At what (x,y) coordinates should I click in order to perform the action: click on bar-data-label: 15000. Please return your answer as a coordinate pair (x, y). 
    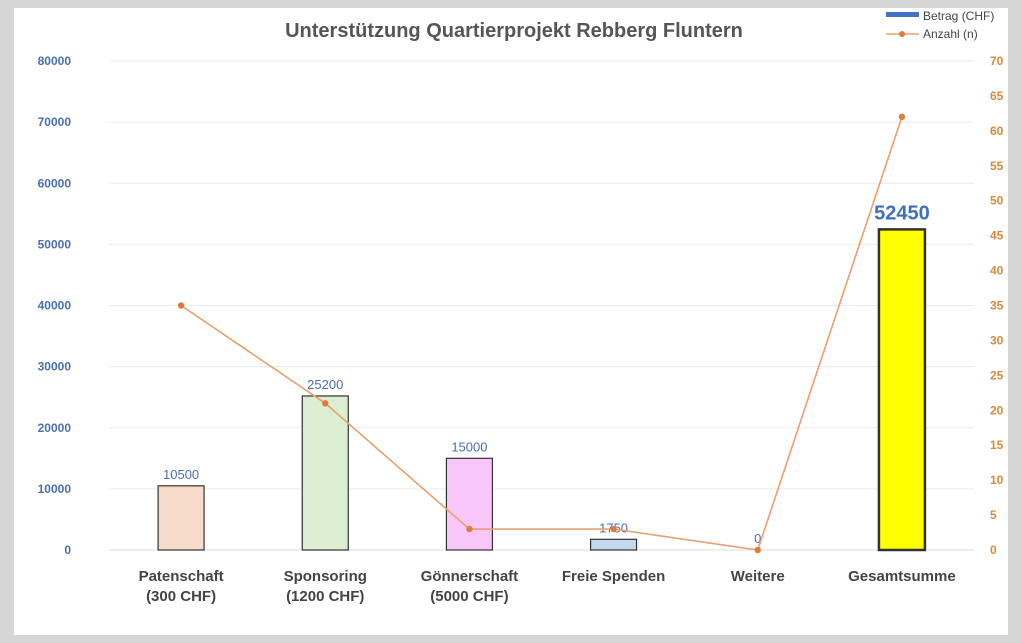
    Looking at the image, I should click on (469, 446).